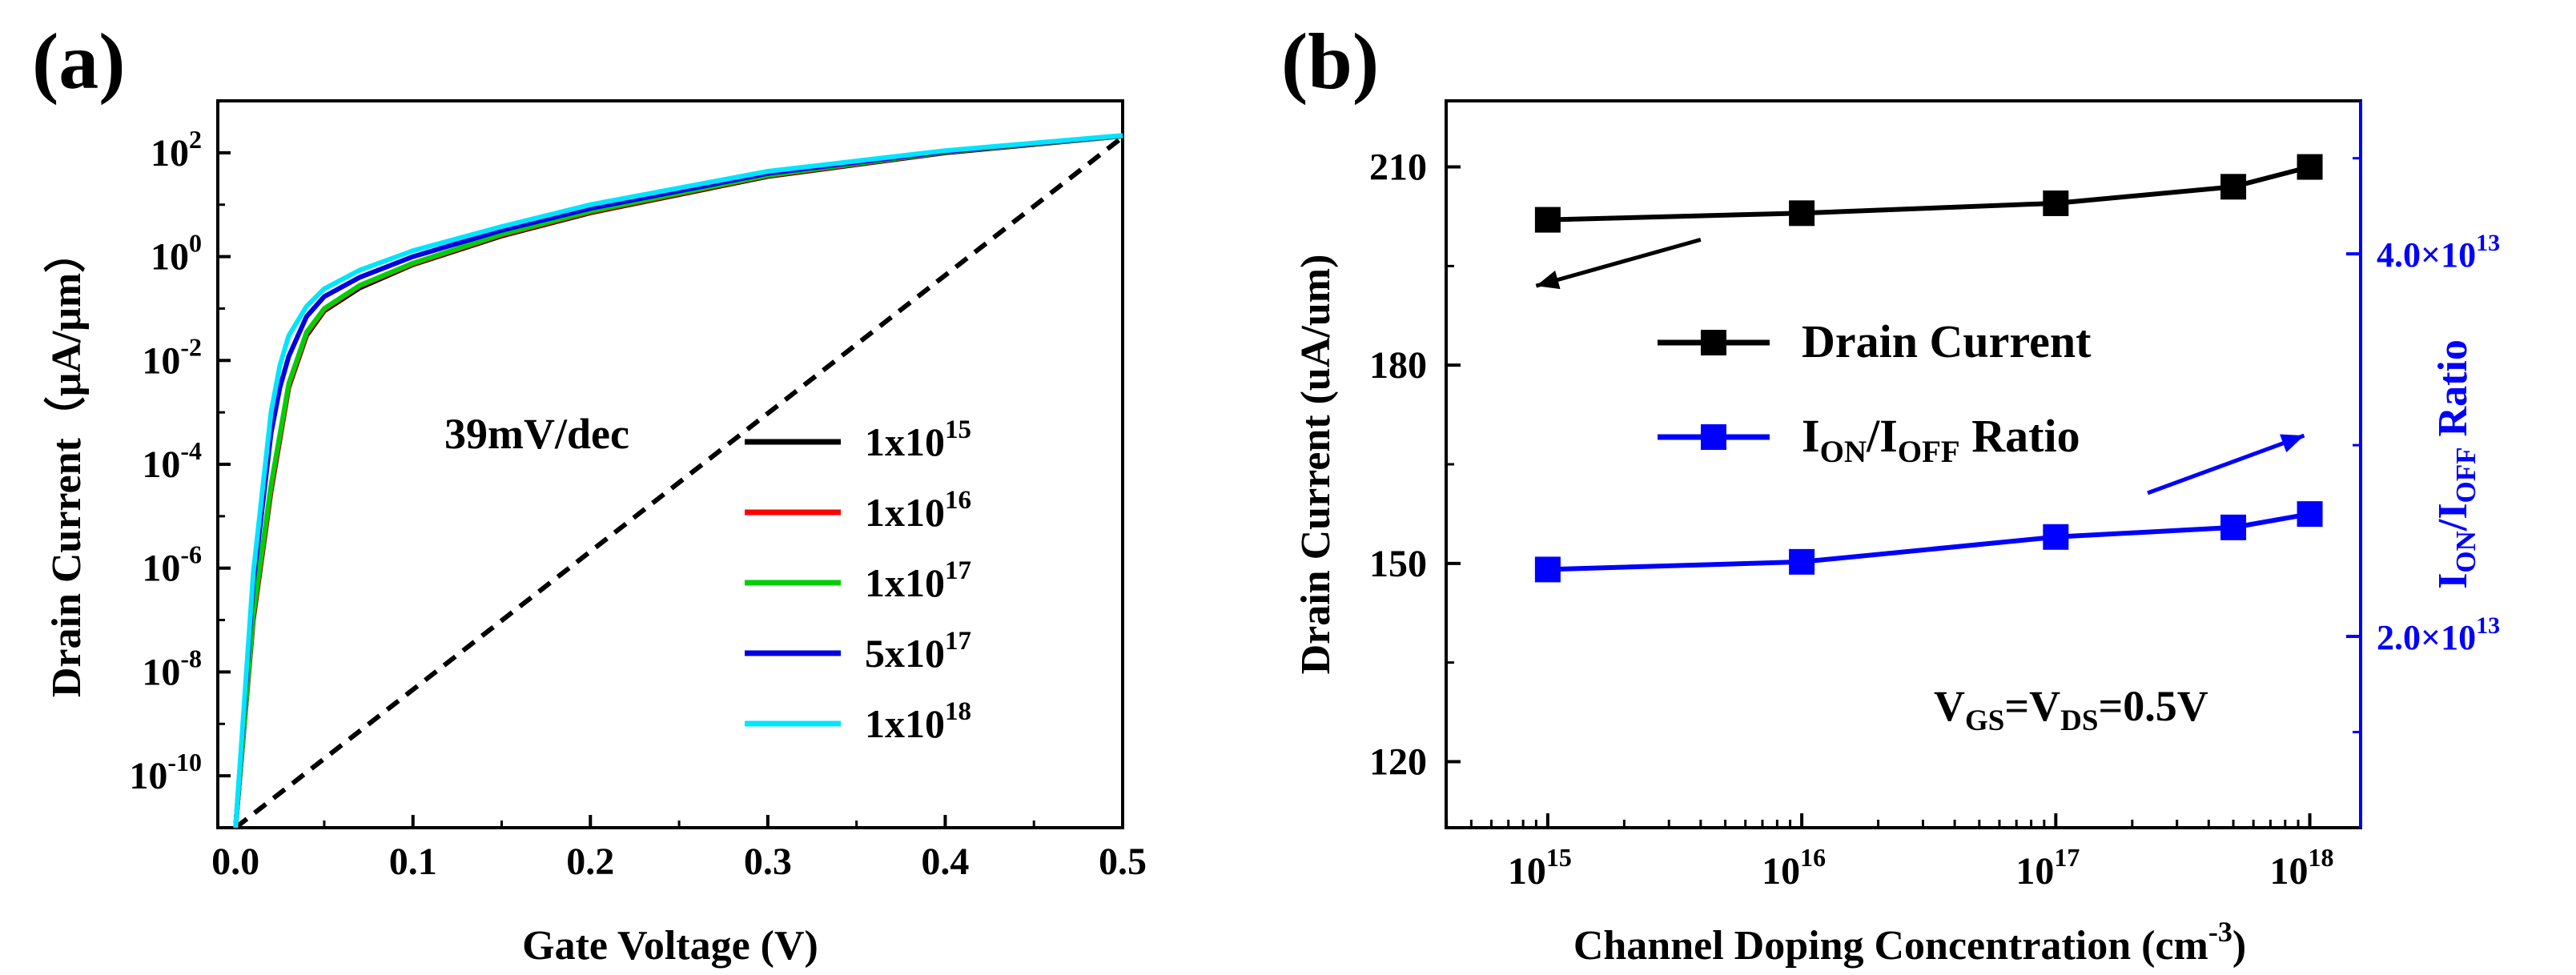 The image size is (2576, 975). Describe the element at coordinates (768, 862) in the screenshot. I see `panel-a-x-tick-label: 0.3` at that location.